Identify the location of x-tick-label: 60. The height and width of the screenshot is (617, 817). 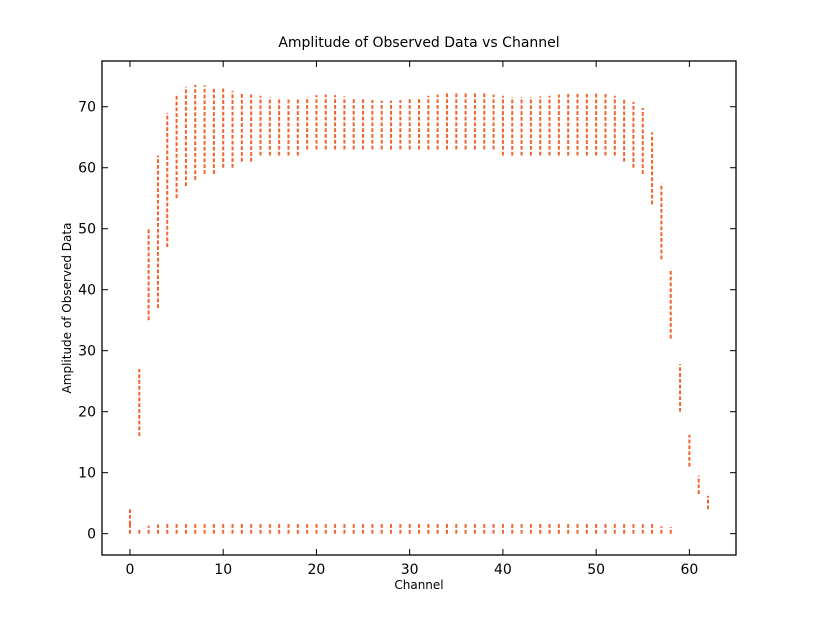
(689, 570).